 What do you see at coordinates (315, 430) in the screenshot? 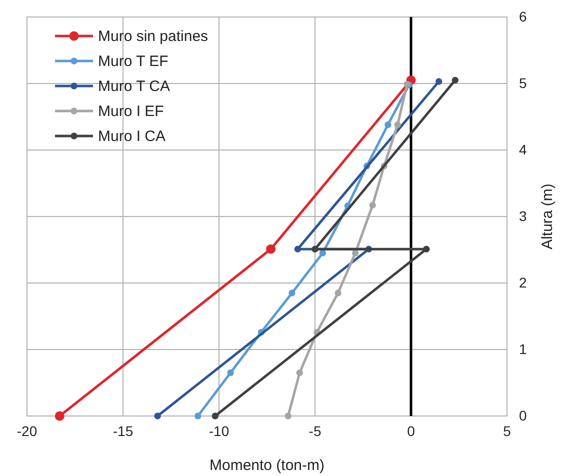
I see `x-tick-label: -5` at bounding box center [315, 430].